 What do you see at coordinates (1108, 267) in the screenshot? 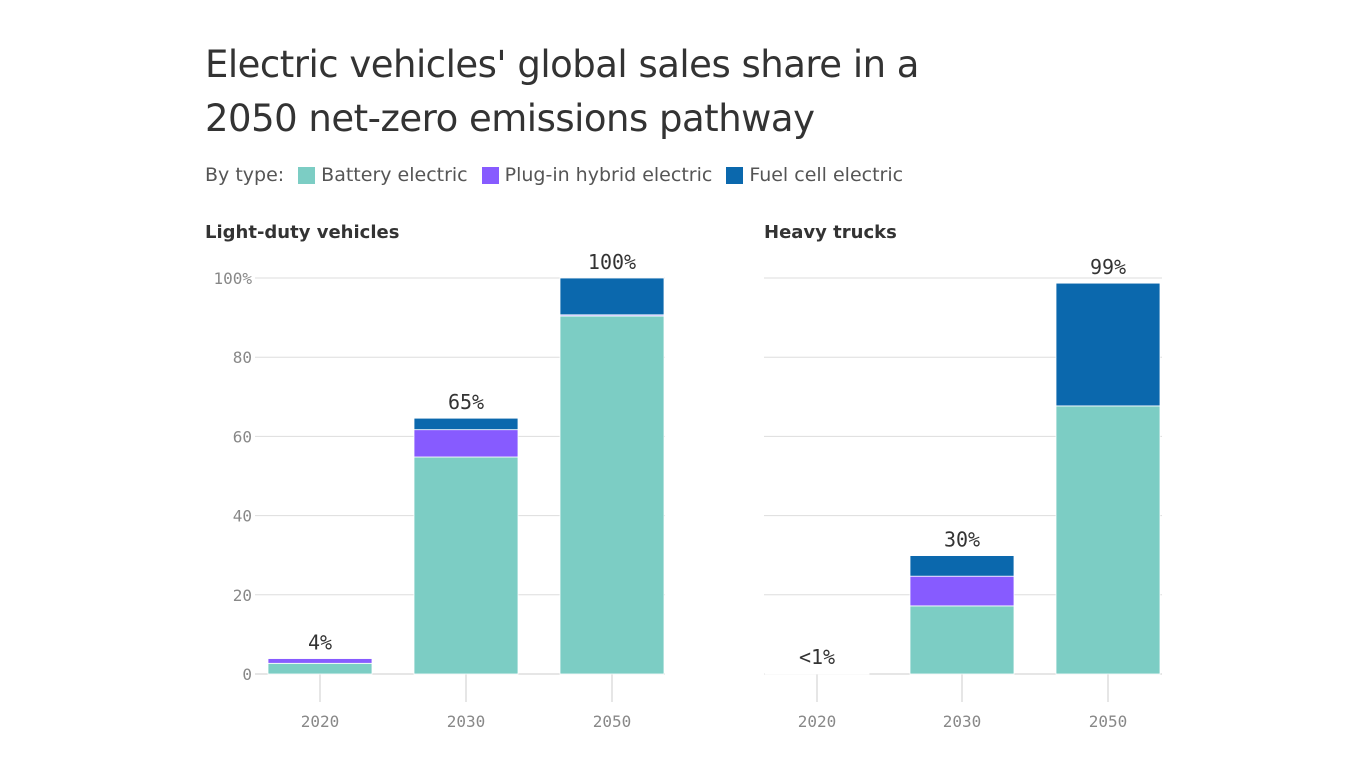
I see `data-label: 99%` at bounding box center [1108, 267].